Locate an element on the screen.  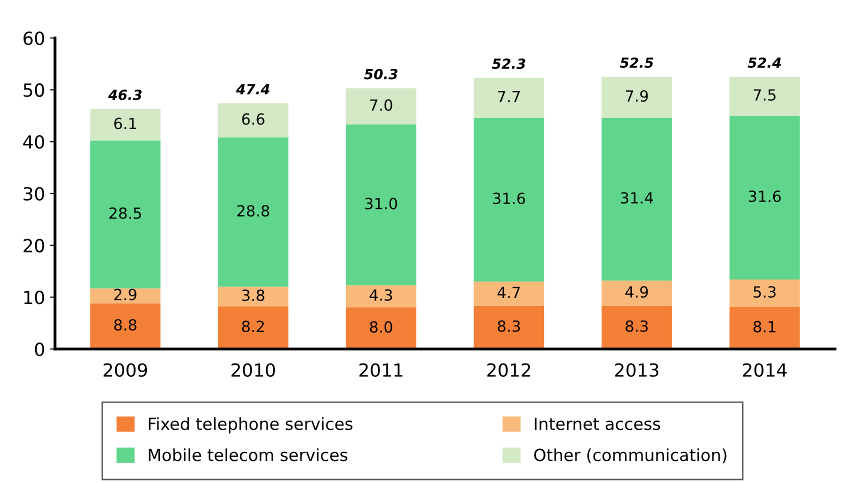
y-tick-label: 0 is located at coordinates (39, 349).